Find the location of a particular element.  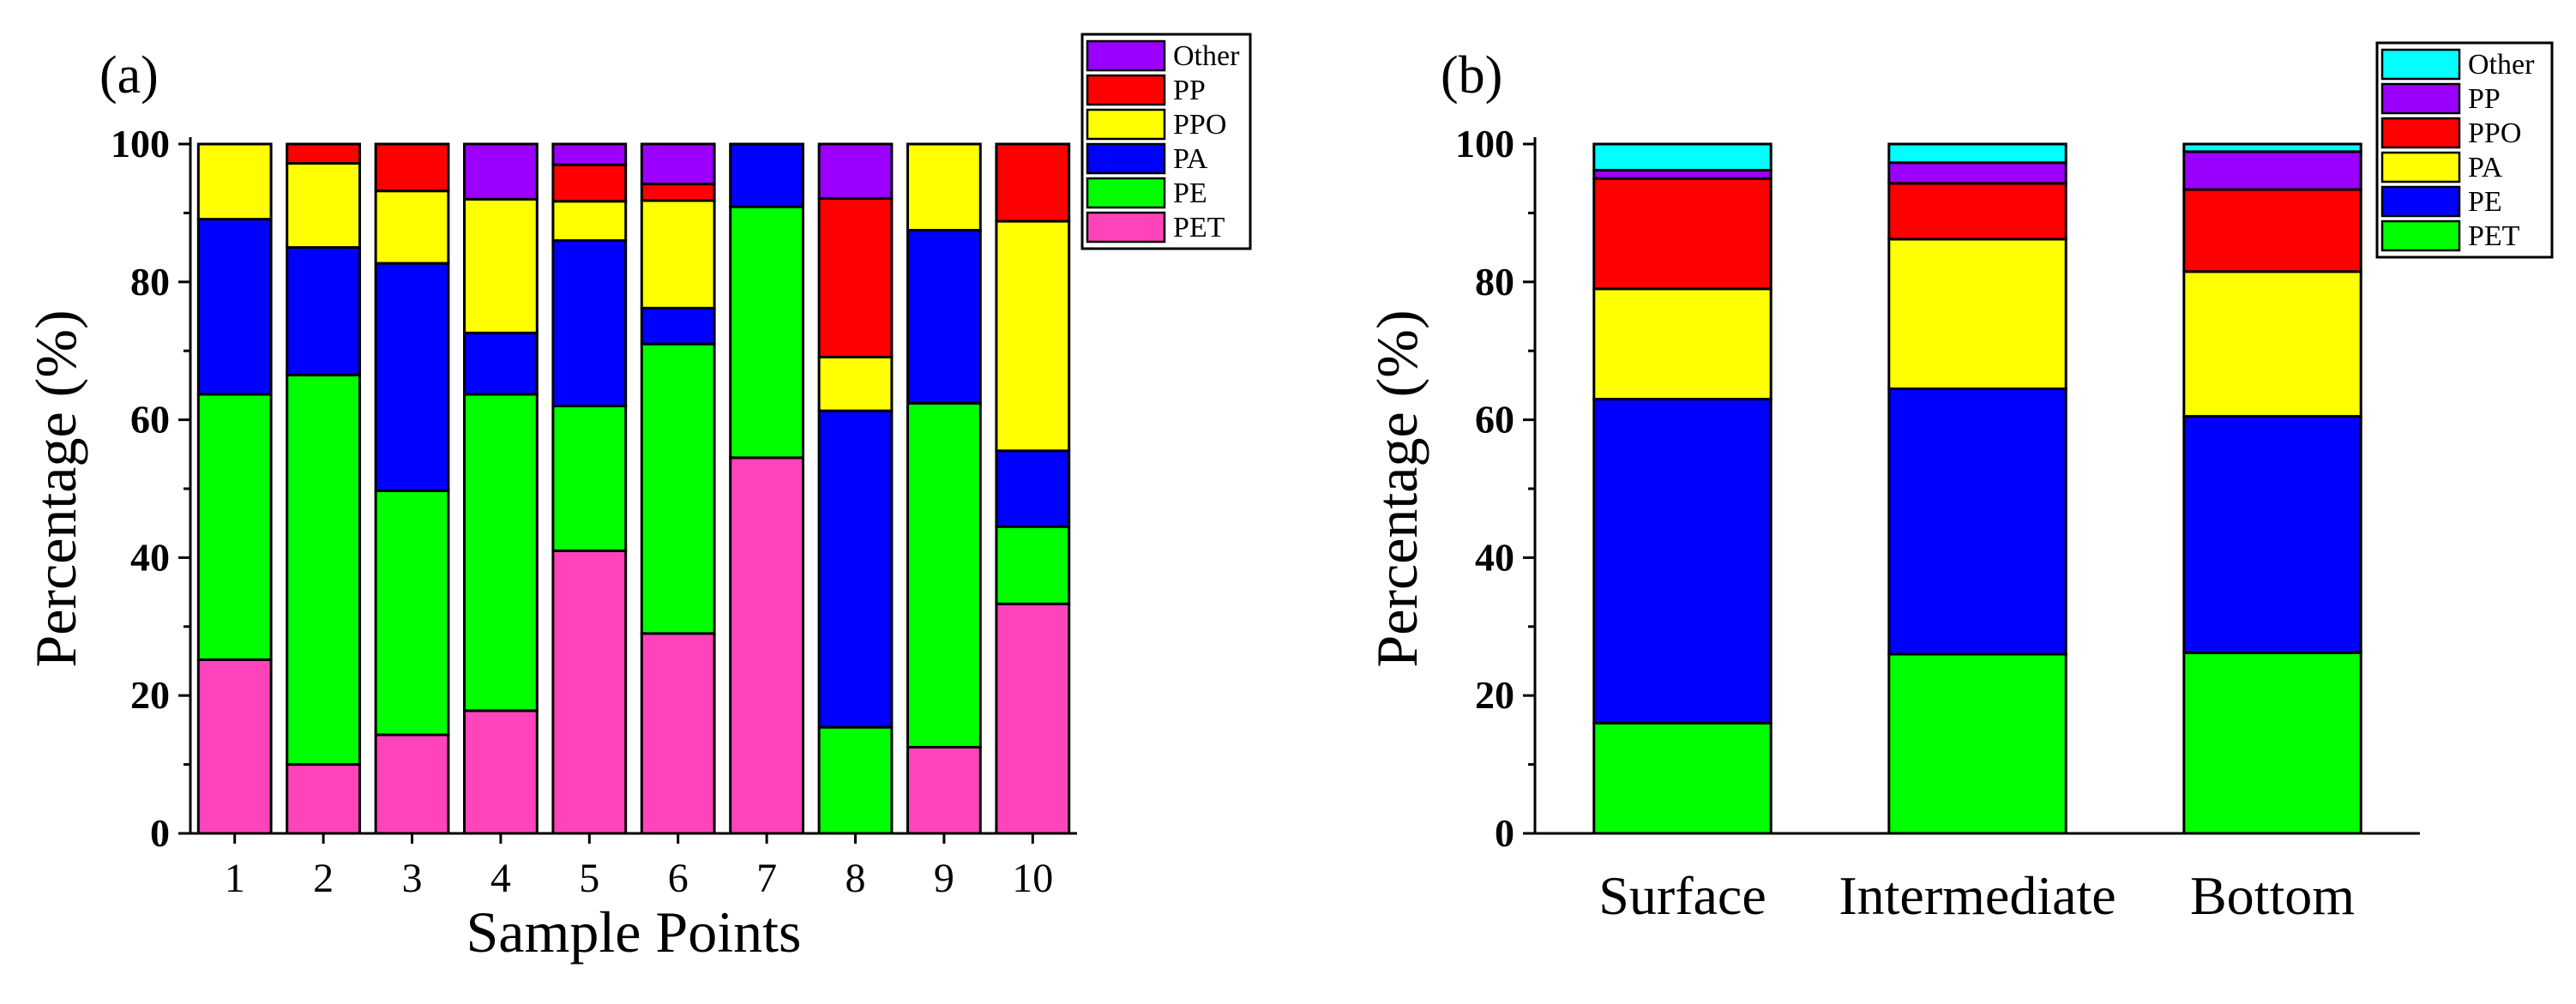

bar-segment-surface-ppo is located at coordinates (1683, 234).